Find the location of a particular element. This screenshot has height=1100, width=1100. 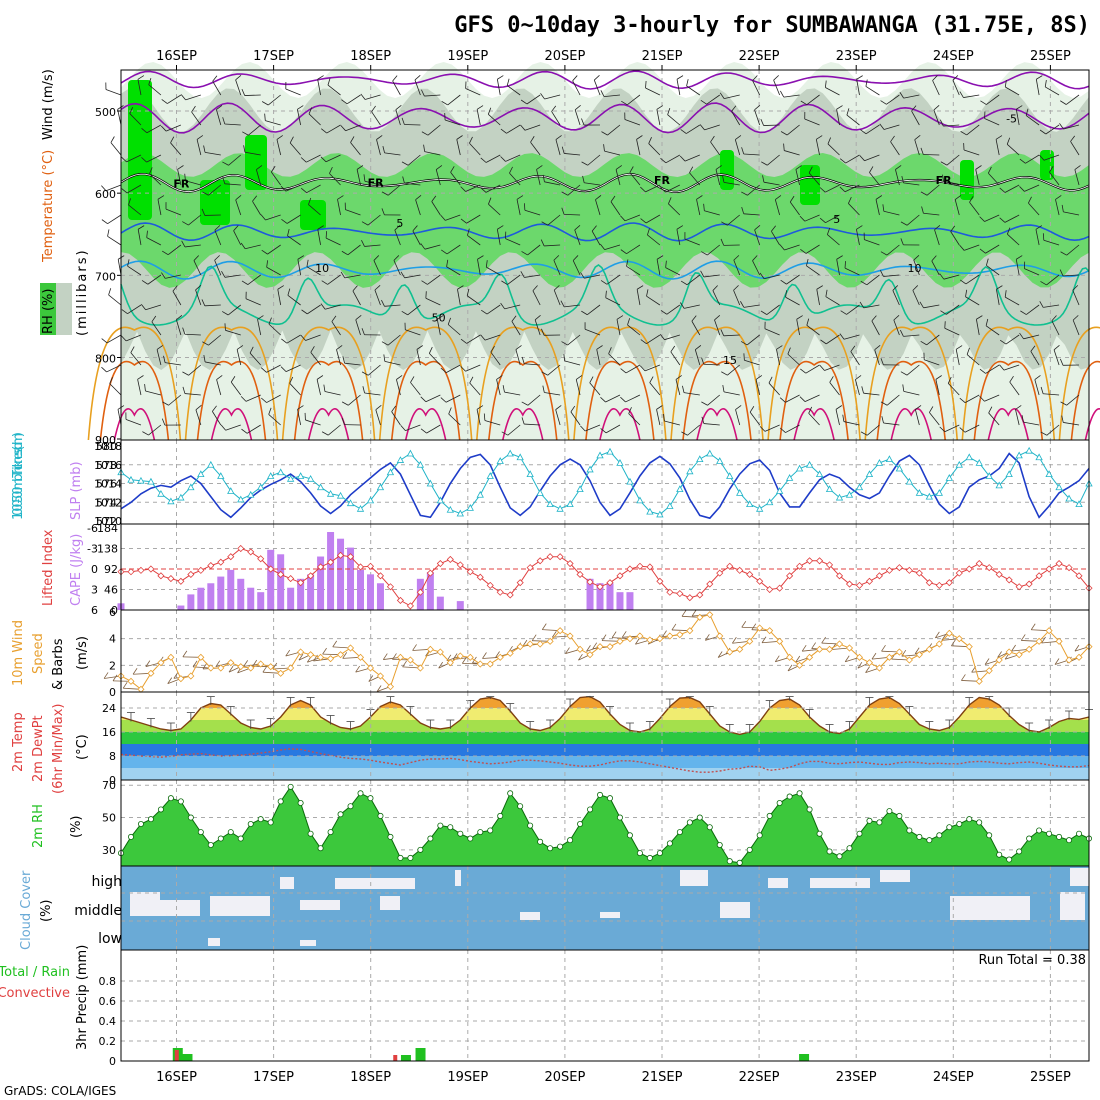

pressure-tick-label: 600 is located at coordinates (105, 194).